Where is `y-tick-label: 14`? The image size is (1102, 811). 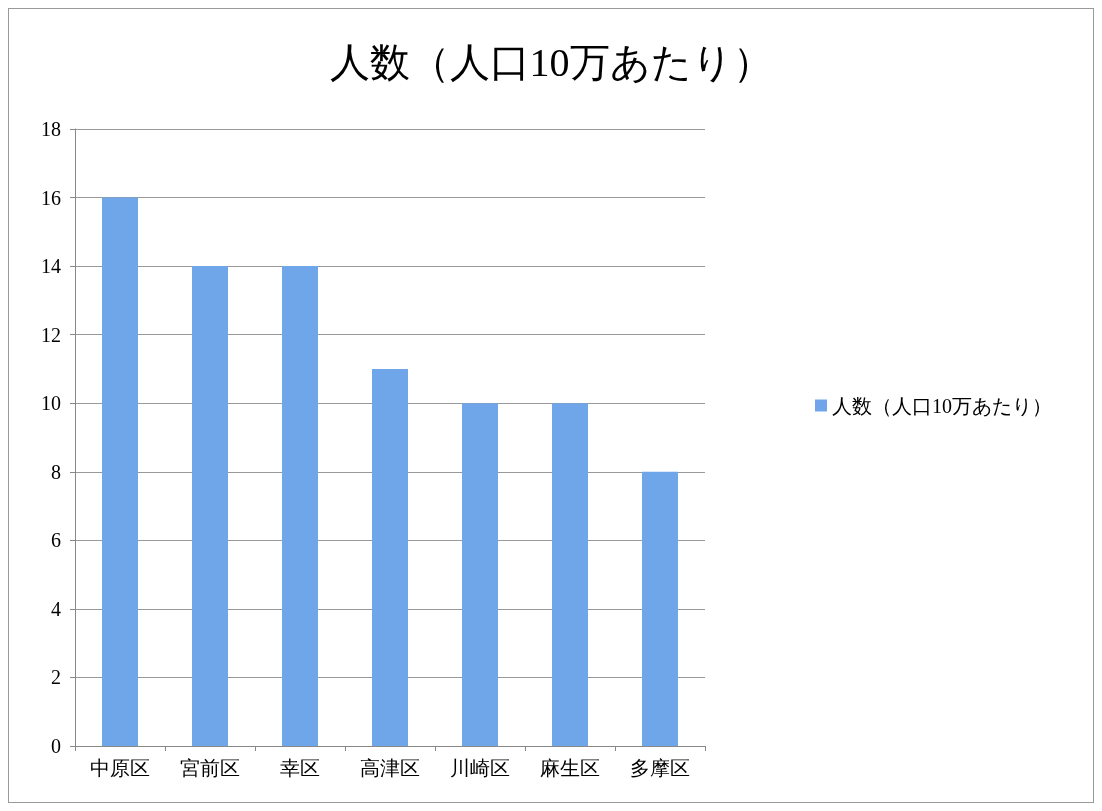
y-tick-label: 14 is located at coordinates (51, 266).